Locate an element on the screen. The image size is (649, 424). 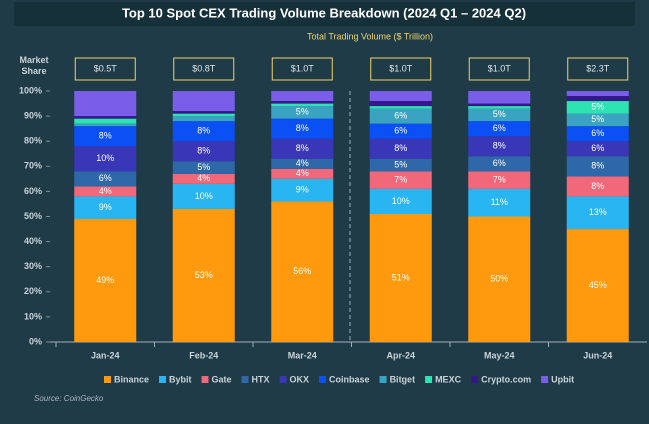
y-tick-label: 80% is located at coordinates (33, 141).